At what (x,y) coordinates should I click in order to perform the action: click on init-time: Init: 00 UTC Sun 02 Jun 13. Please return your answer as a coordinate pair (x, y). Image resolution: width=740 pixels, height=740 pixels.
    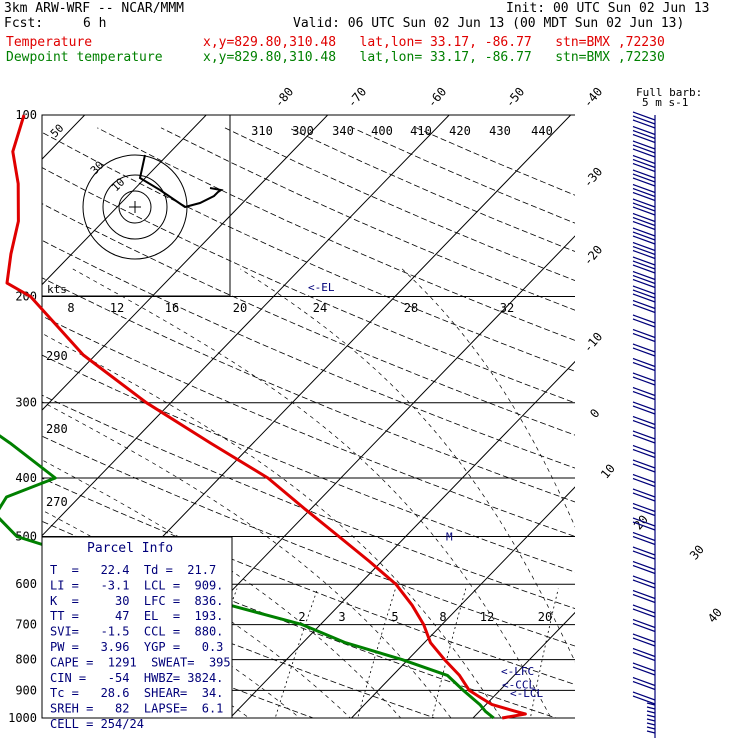
    Looking at the image, I should click on (608, 8).